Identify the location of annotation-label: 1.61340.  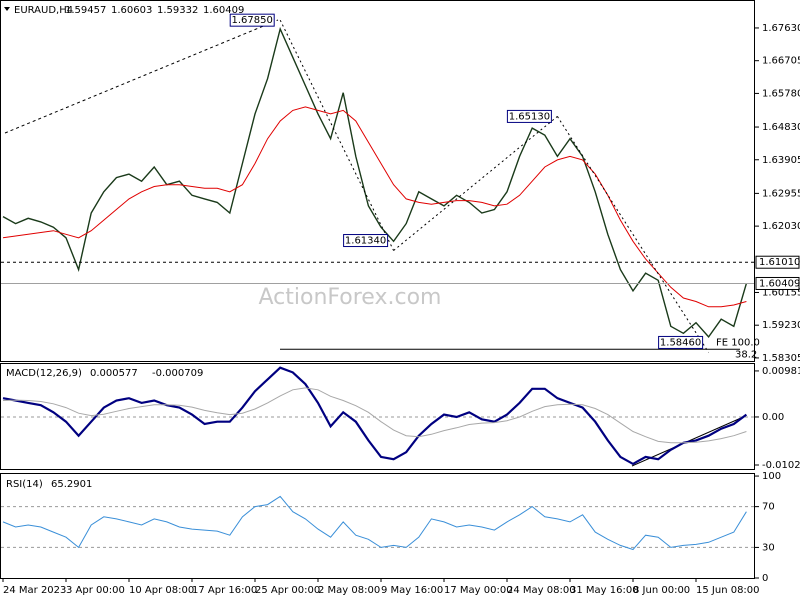
(365, 241).